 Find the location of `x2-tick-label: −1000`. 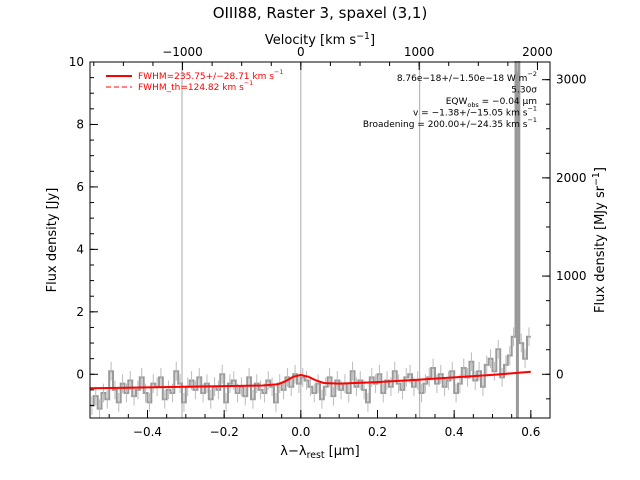

x2-tick-label: −1000 is located at coordinates (182, 52).